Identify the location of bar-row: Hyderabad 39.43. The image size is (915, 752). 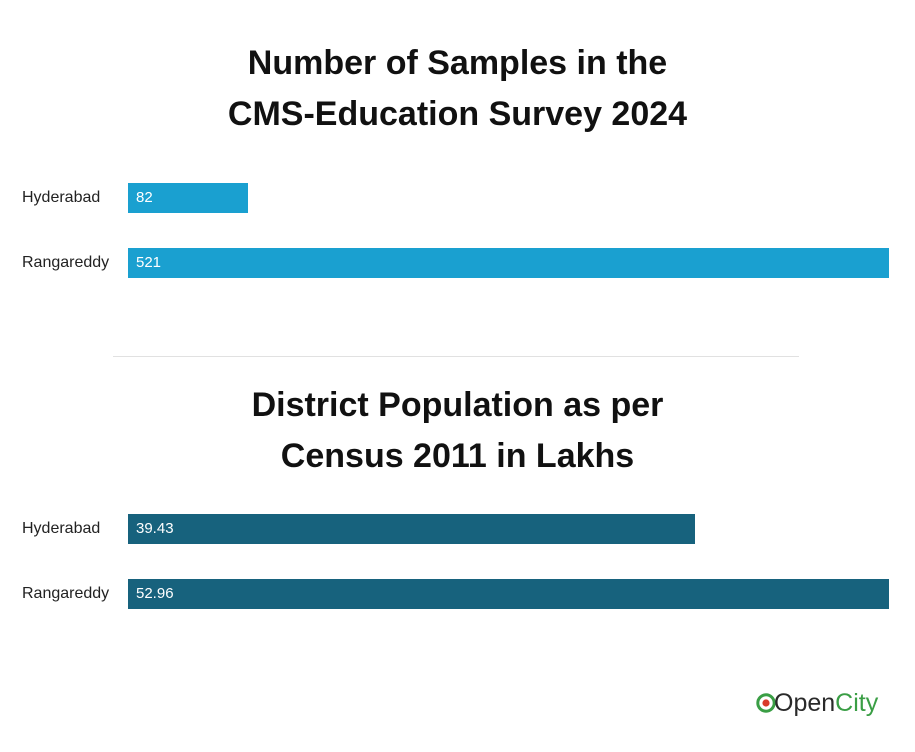
(457, 529).